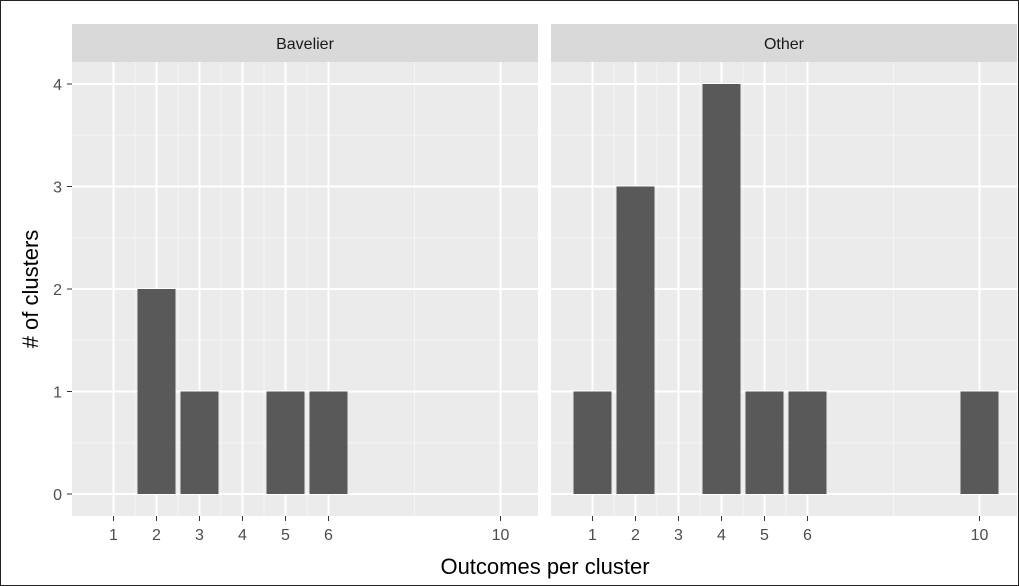  Describe the element at coordinates (544, 566) in the screenshot. I see `x-axis-title: Outcomes per cluster` at that location.